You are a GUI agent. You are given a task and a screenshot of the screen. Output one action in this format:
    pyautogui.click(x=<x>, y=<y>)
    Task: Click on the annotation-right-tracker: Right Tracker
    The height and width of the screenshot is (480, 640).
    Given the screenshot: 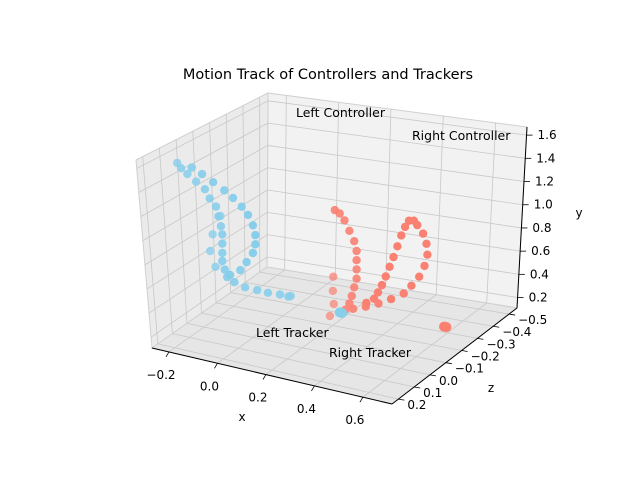 What is the action you would take?
    pyautogui.click(x=370, y=352)
    